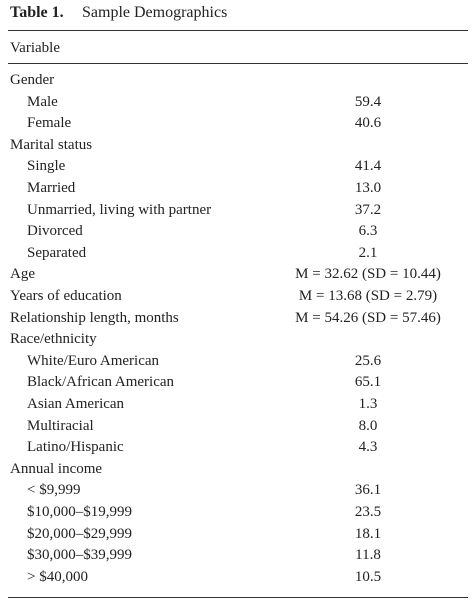 The image size is (474, 601). What do you see at coordinates (53, 339) in the screenshot?
I see `row-label: Race/ethnicity` at bounding box center [53, 339].